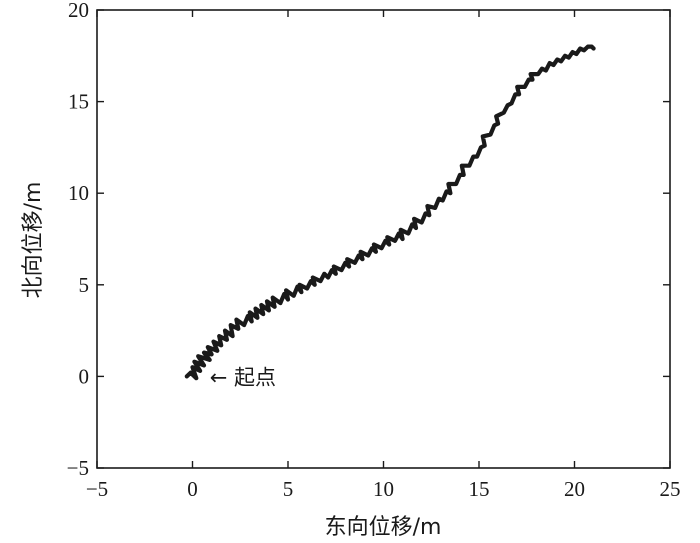 The width and height of the screenshot is (700, 543). Describe the element at coordinates (192, 489) in the screenshot. I see `x-tick-label: 0` at that location.